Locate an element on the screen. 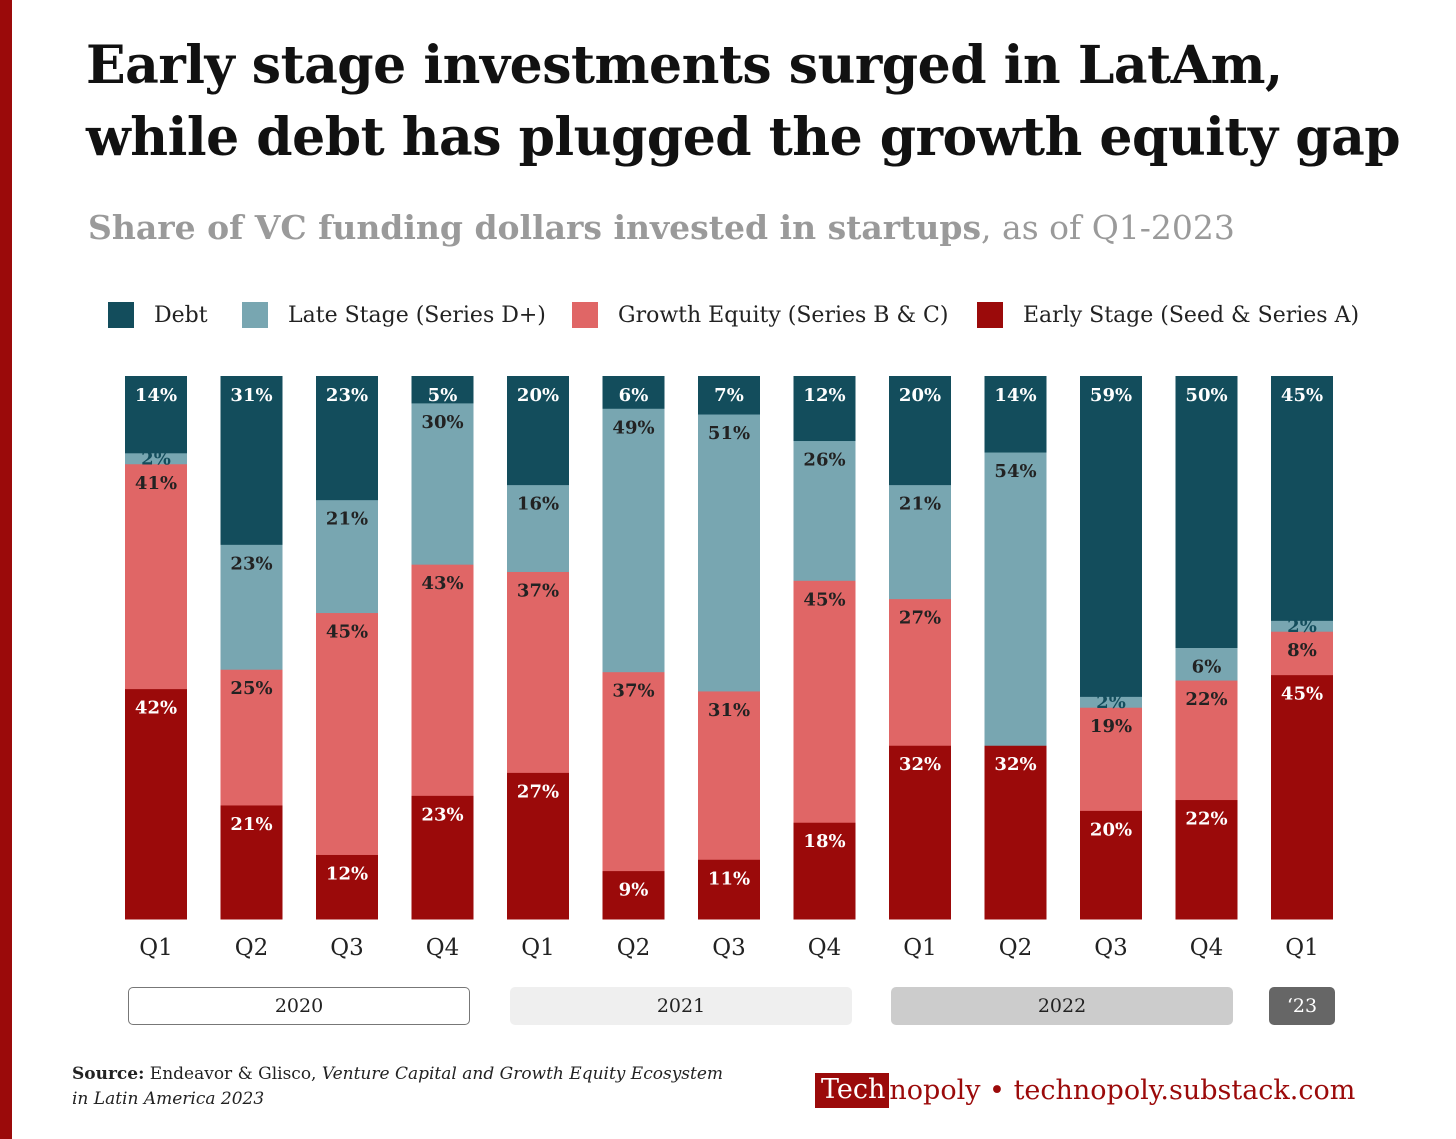  value-label-debt-9: 20% is located at coordinates (920, 395).